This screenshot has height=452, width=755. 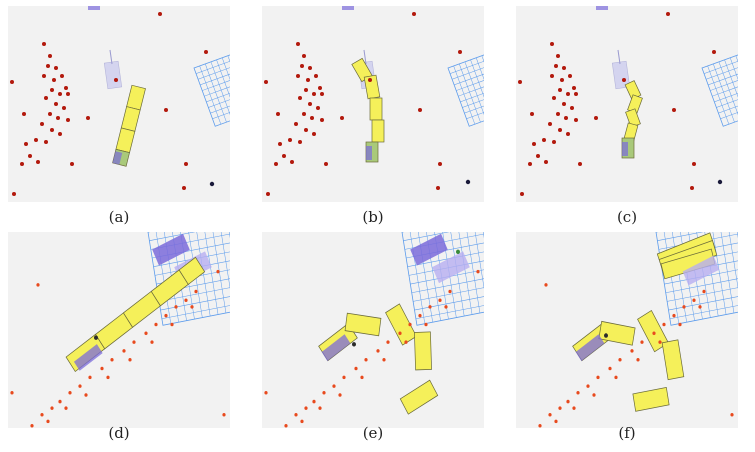 What do you see at coordinates (627, 433) in the screenshot?
I see `caption-f: (f)` at bounding box center [627, 433].